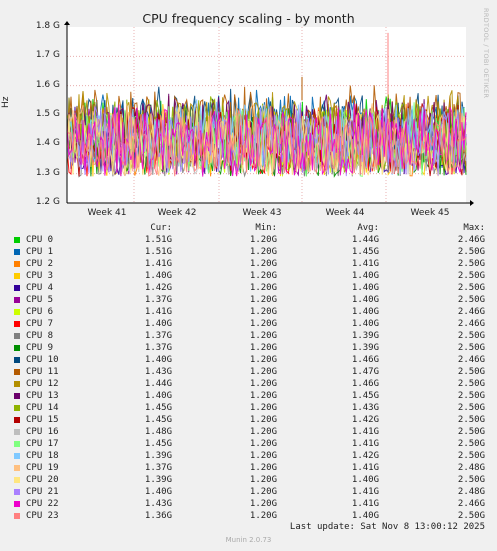  Describe the element at coordinates (158, 516) in the screenshot. I see `legend-cur: 1.36G` at that location.